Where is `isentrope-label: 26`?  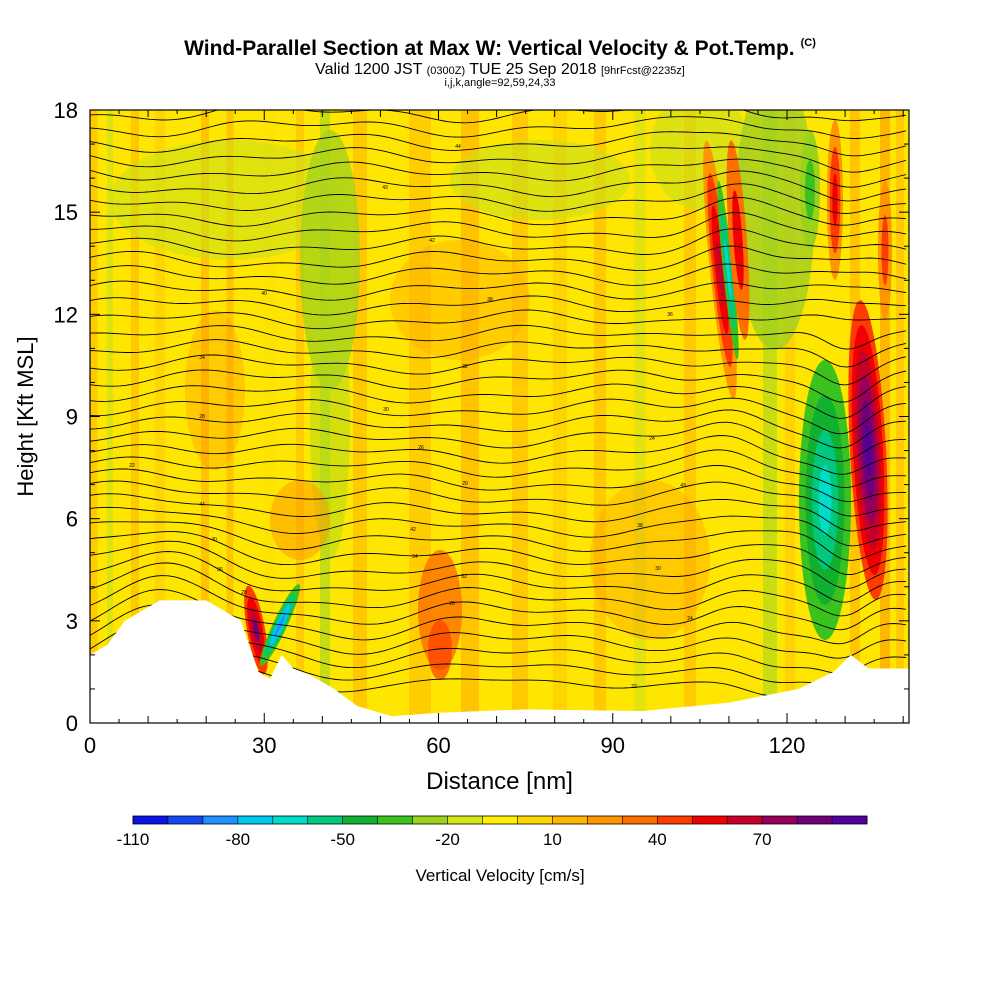 isentrope-label: 26 is located at coordinates (421, 448).